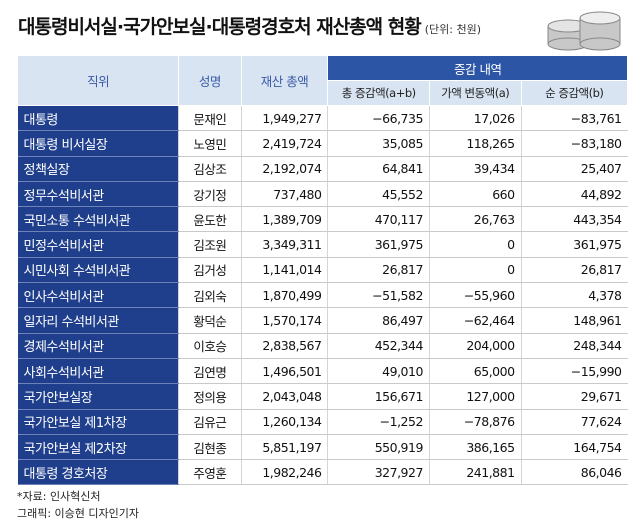  I want to click on position: 국가안보실장, so click(98, 396).